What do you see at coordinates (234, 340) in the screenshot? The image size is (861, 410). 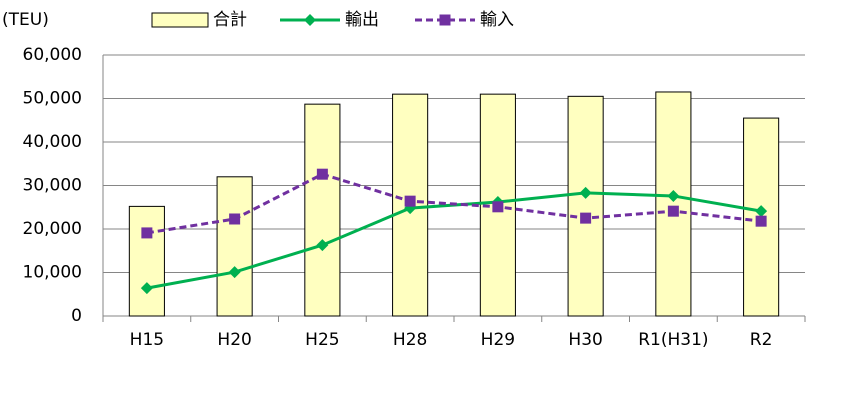 I see `x-tick-label: H20` at bounding box center [234, 340].